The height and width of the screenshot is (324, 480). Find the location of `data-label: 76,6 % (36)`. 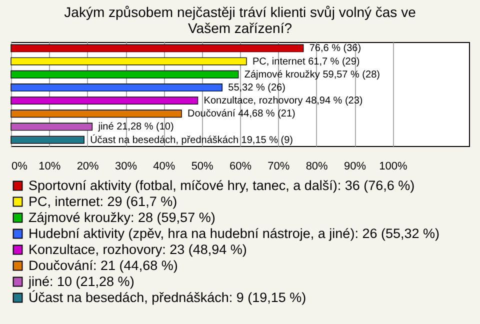

data-label: 76,6 % (36) is located at coordinates (335, 48).